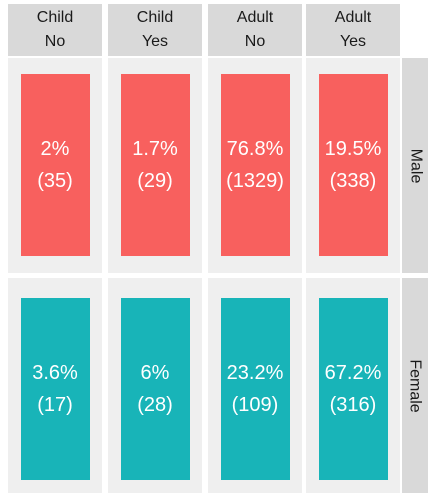  I want to click on tile-label: 2% (35), so click(55, 165).